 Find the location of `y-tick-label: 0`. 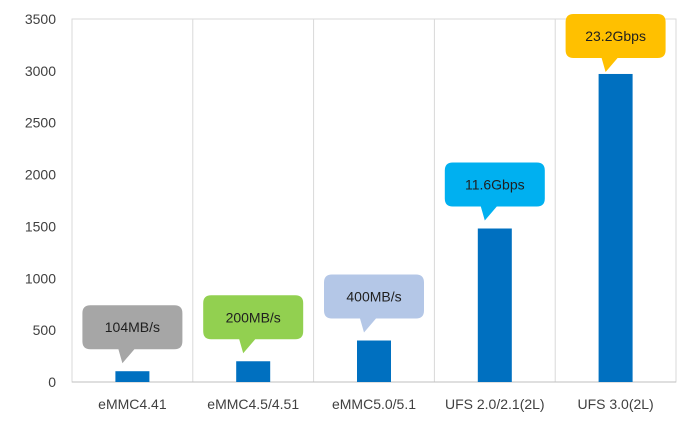

y-tick-label: 0 is located at coordinates (52, 382).